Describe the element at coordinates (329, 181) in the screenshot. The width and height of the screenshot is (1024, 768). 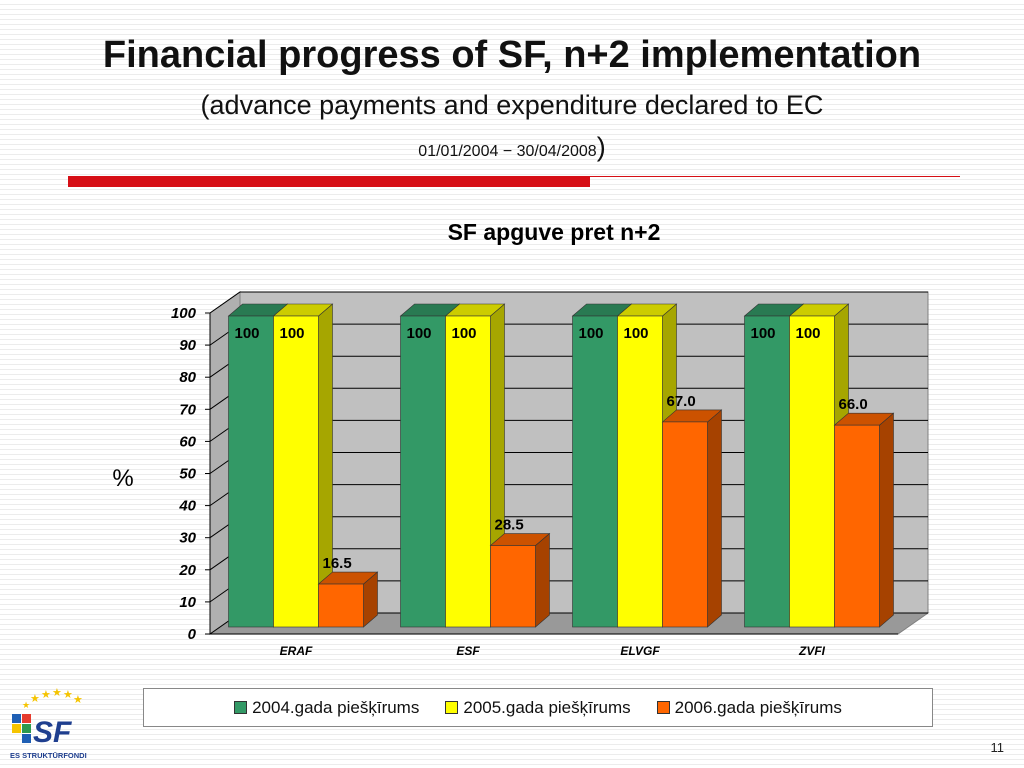
I see `red-divider-bar` at that location.